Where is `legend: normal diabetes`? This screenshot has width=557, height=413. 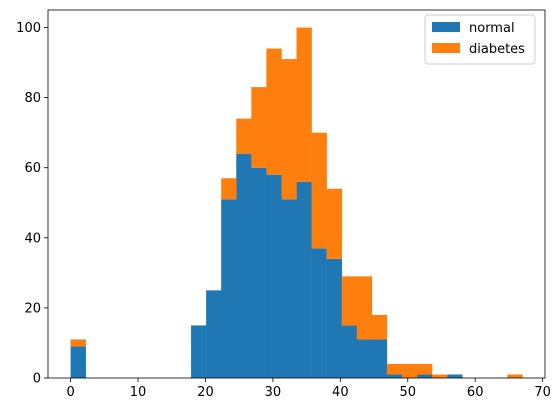 legend: normal diabetes is located at coordinates (480, 39).